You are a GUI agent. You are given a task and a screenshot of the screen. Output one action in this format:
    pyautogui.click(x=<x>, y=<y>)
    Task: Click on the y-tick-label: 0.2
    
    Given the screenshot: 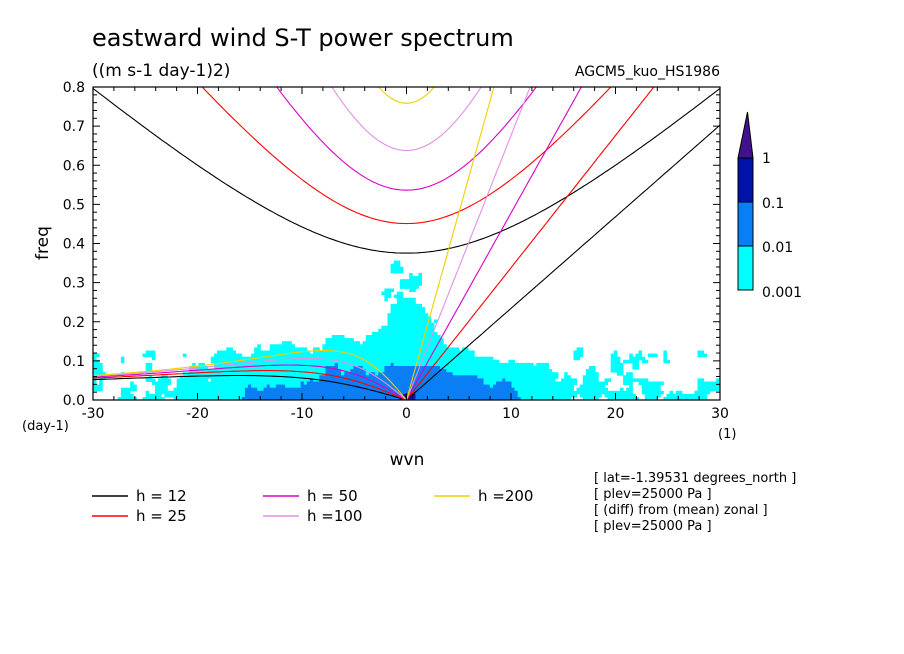 What is the action you would take?
    pyautogui.click(x=74, y=323)
    